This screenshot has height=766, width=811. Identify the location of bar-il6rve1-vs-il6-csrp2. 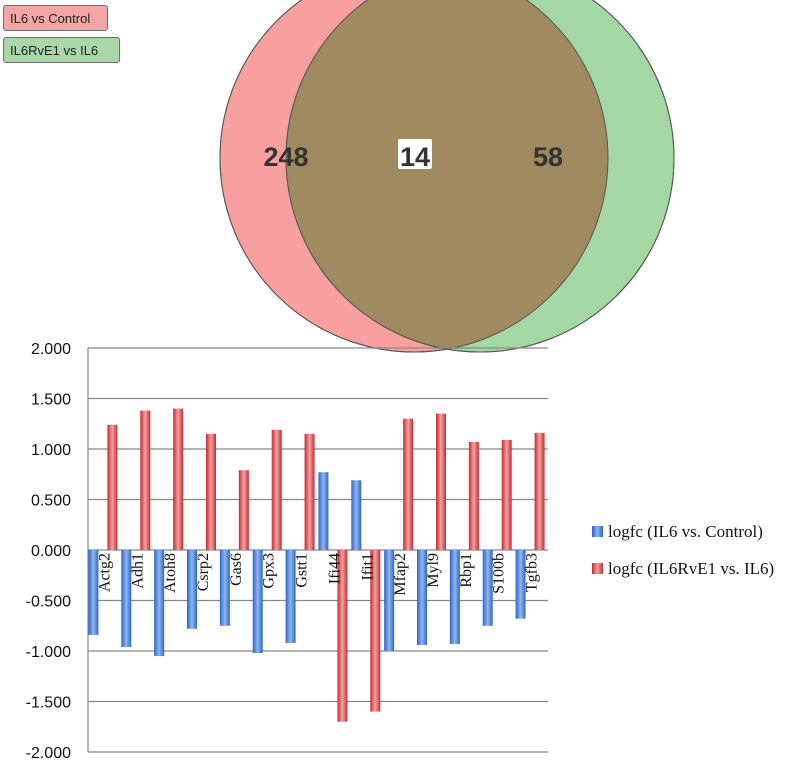
(211, 491).